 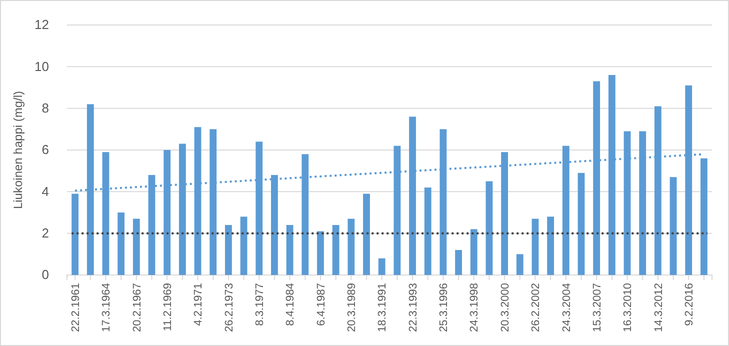 What do you see at coordinates (45, 232) in the screenshot?
I see `y-tick-label: 2` at bounding box center [45, 232].